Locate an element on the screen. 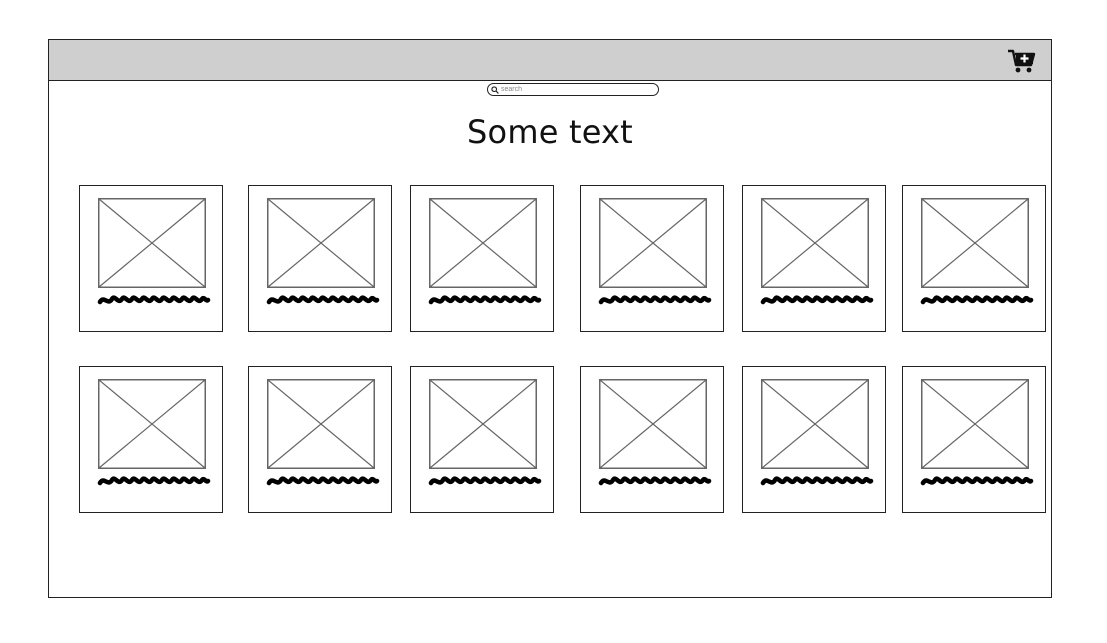  cart-button is located at coordinates (1022, 61).